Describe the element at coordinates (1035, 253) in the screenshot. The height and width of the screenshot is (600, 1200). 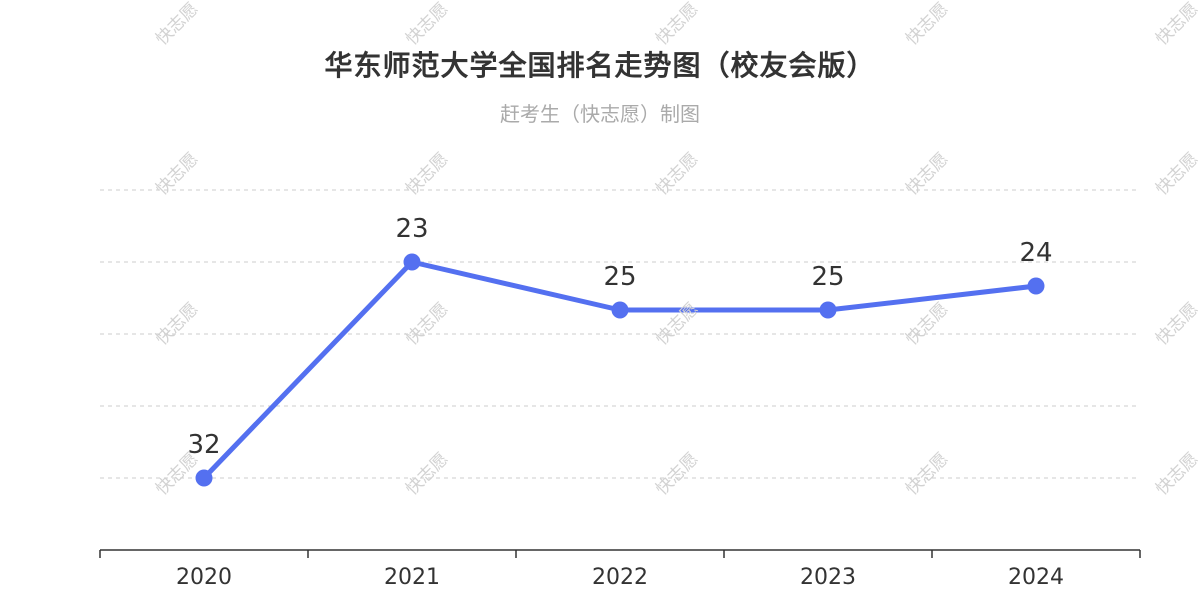
I see `data-label: 24` at that location.